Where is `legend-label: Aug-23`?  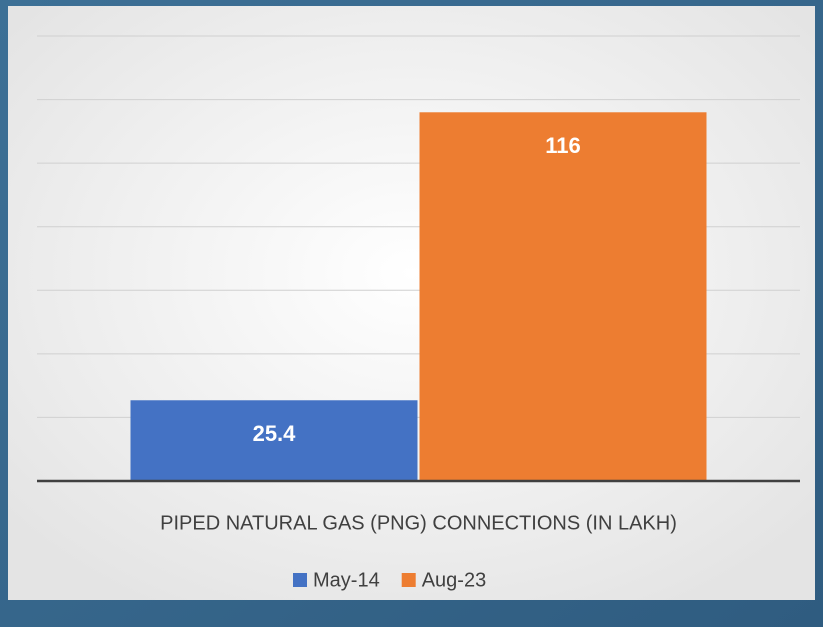 legend-label: Aug-23 is located at coordinates (454, 580).